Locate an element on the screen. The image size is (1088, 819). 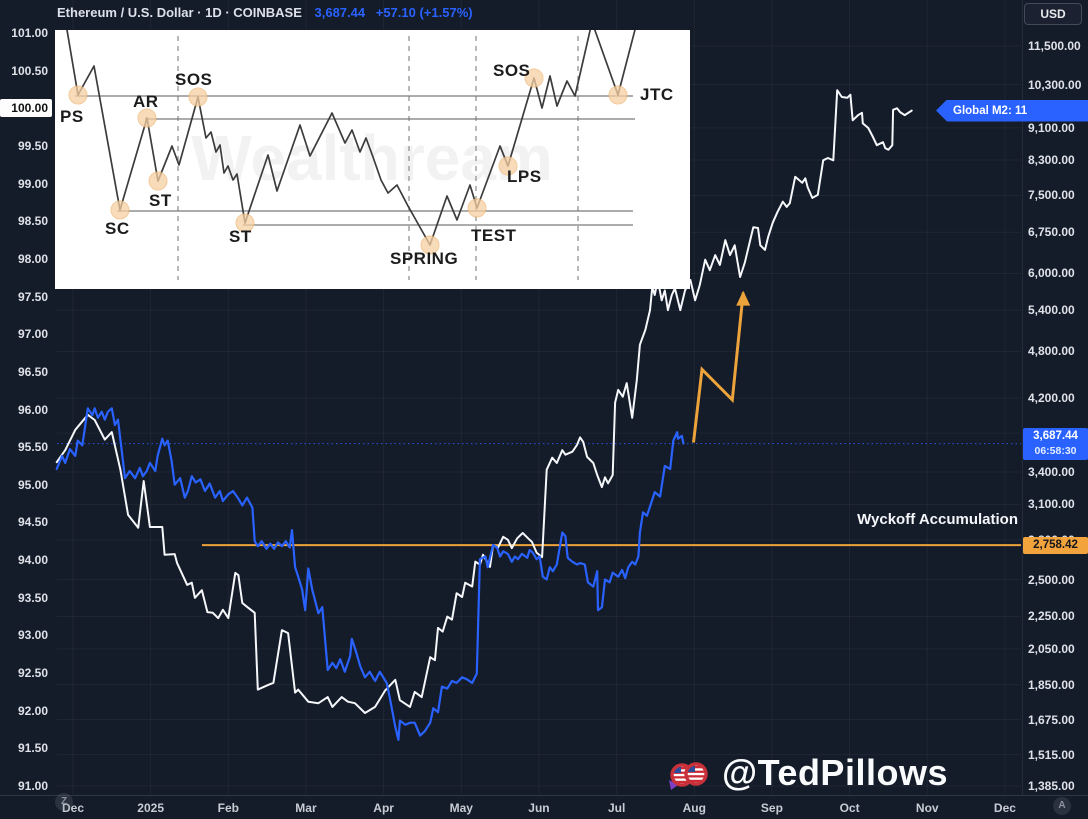
m2-current-value-badge: 100.00 is located at coordinates (26, 108).